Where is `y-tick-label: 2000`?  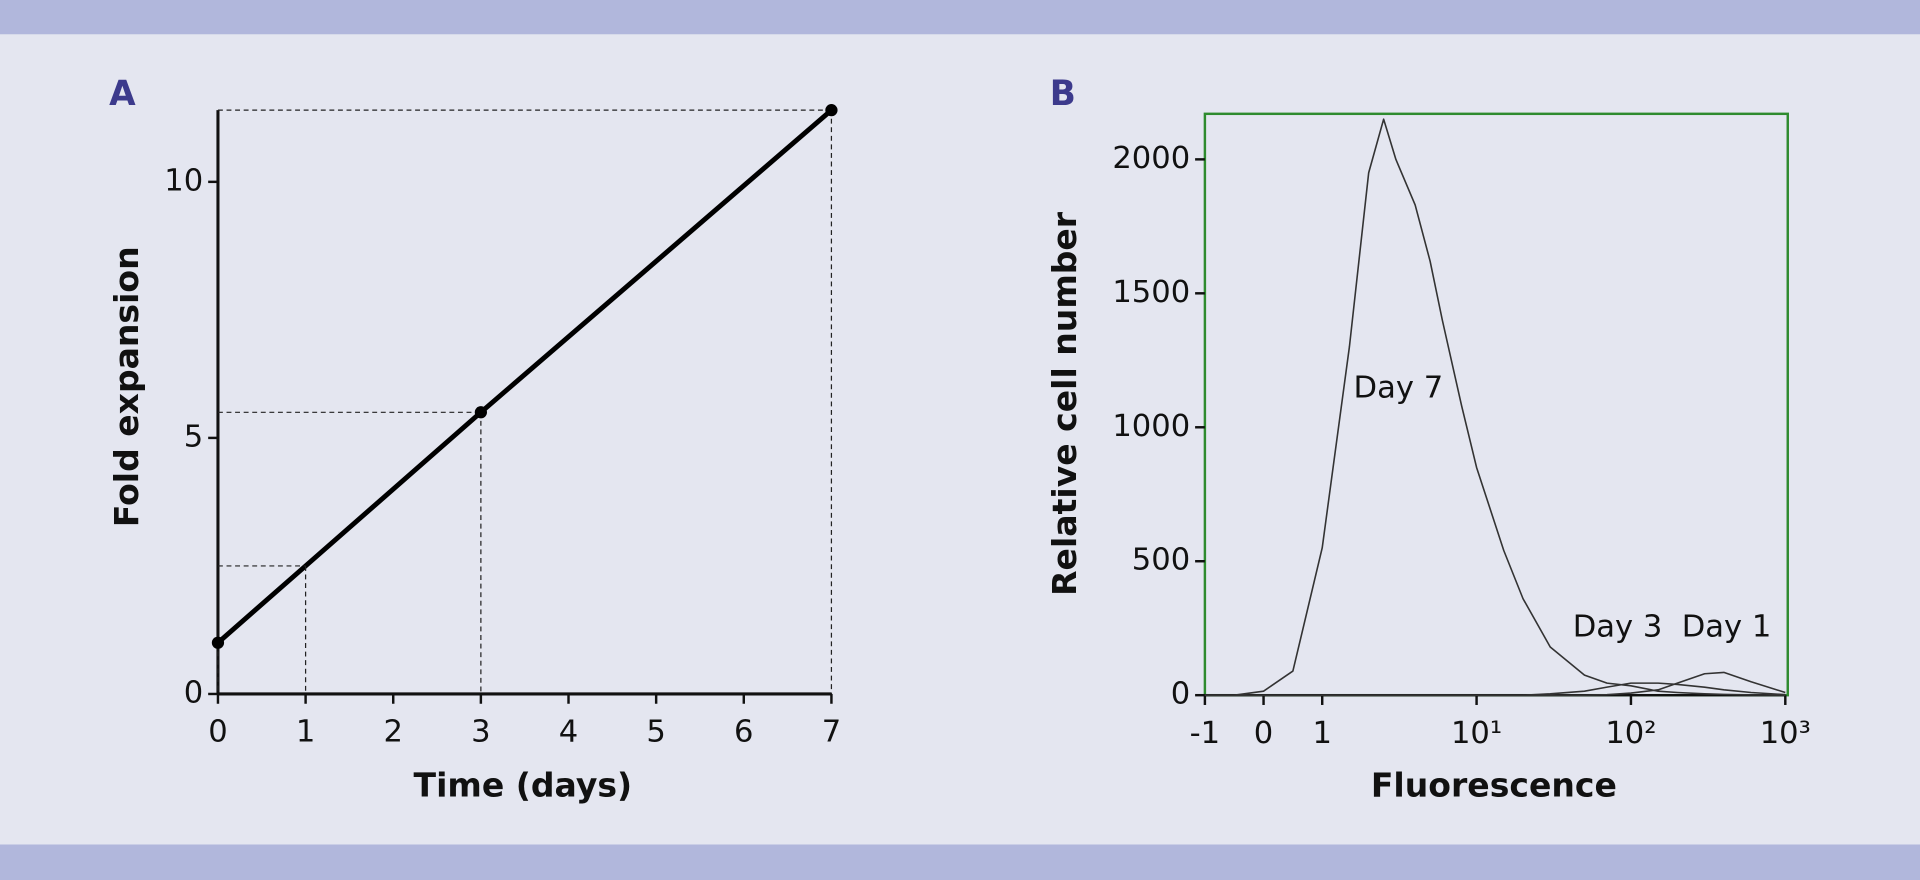
y-tick-label: 2000 is located at coordinates (1151, 158).